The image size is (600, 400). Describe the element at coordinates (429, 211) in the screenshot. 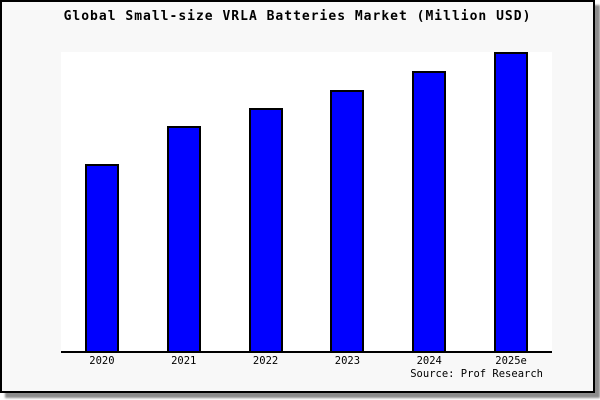

I see `bar-2024` at that location.